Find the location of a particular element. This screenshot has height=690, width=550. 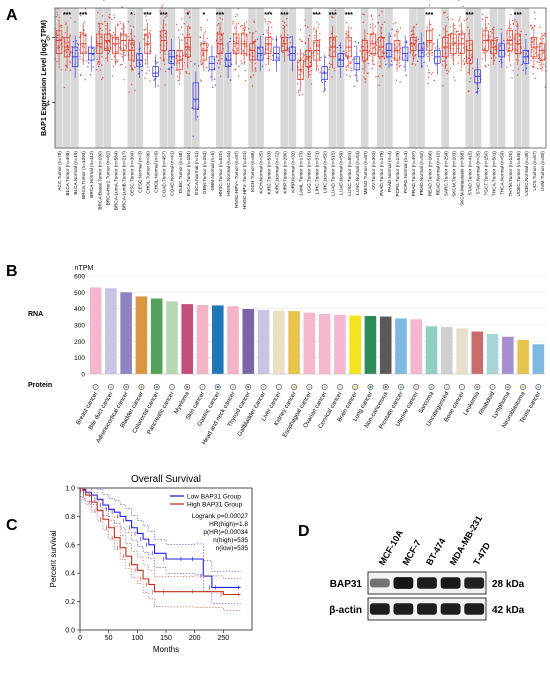

x-axis-label: Months is located at coordinates (166, 649).